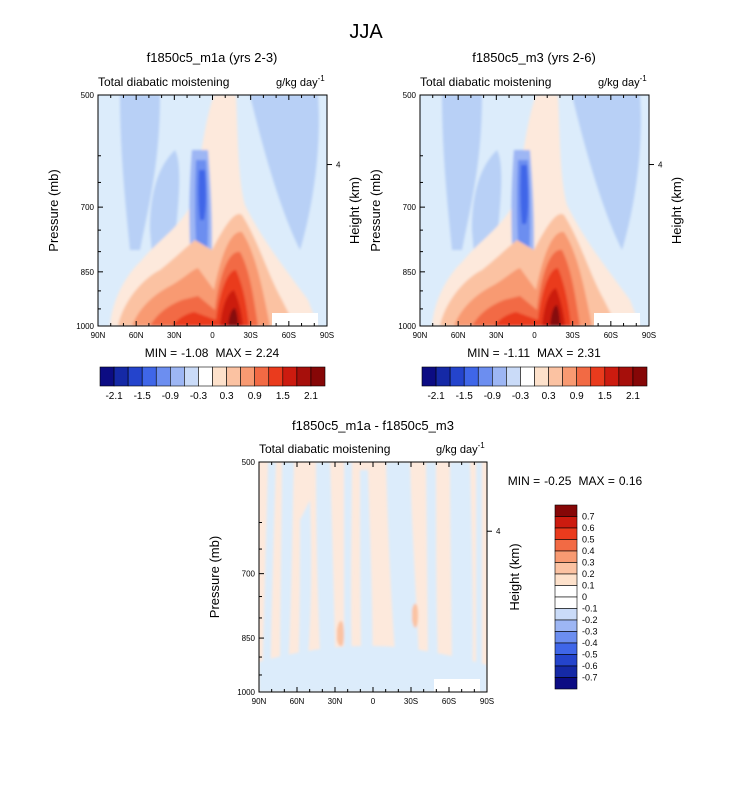 Image resolution: width=733 pixels, height=793 pixels. What do you see at coordinates (214, 210) in the screenshot?
I see `panel-1-contours` at bounding box center [214, 210].